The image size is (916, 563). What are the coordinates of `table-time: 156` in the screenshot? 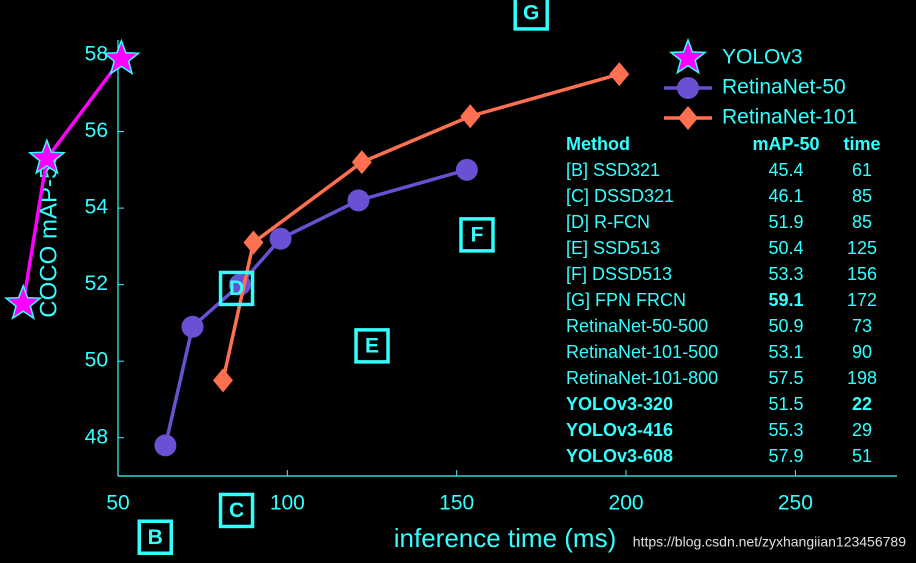 It's located at (862, 274).